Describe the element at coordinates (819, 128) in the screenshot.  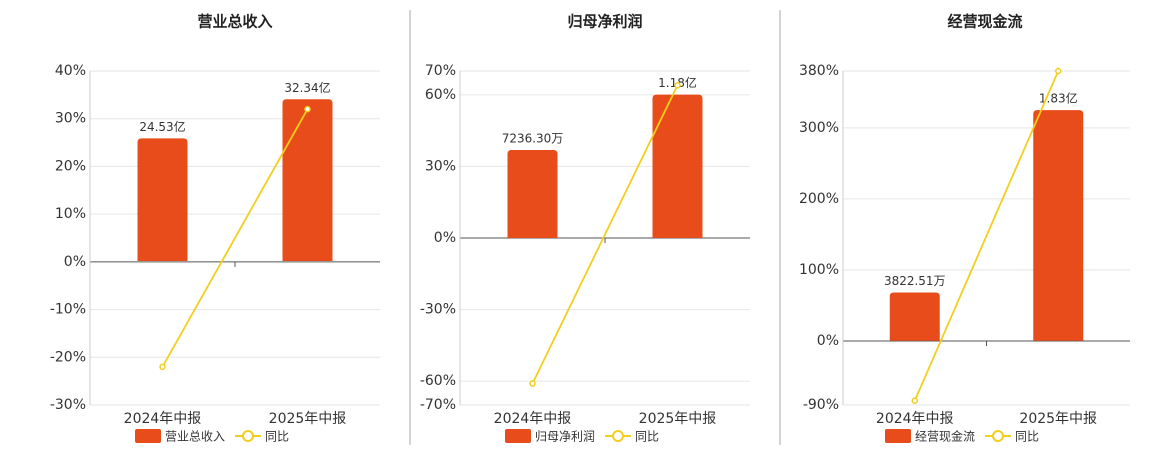
I see `y-tick-label: 300%` at that location.